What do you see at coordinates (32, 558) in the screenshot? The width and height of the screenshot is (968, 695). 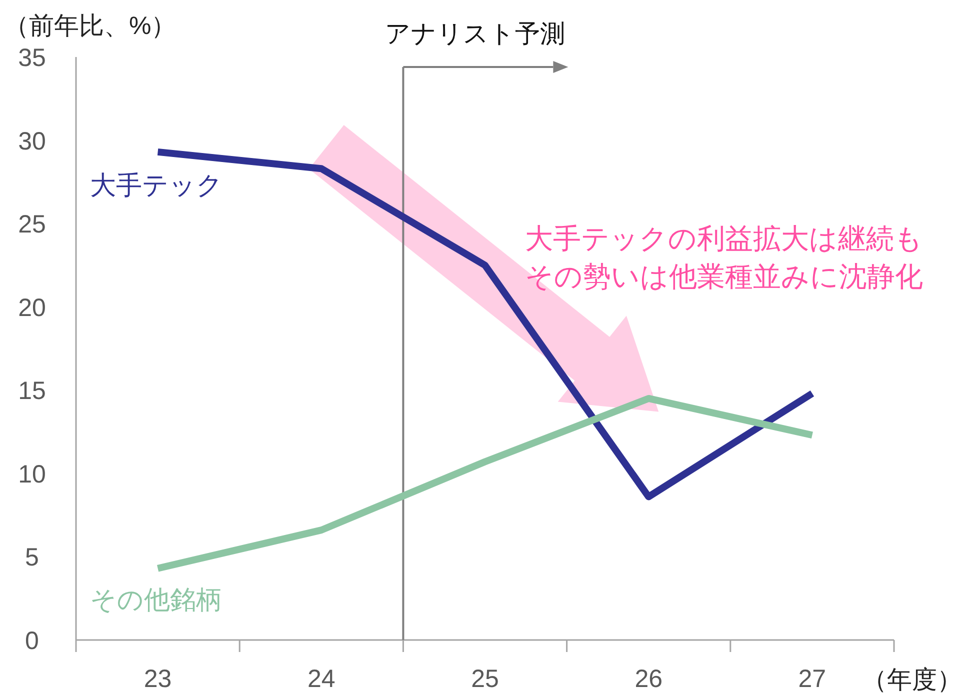 I see `y-tick-label: 5` at bounding box center [32, 558].